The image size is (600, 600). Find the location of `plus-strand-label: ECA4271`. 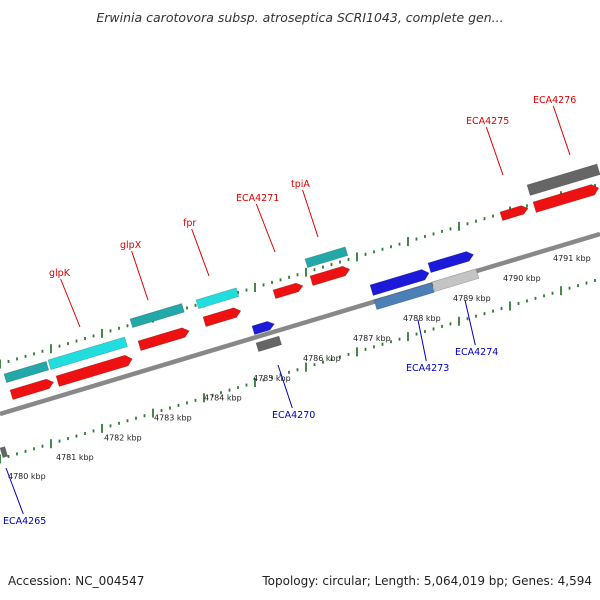

plus-strand-label: ECA4271 is located at coordinates (257, 198).